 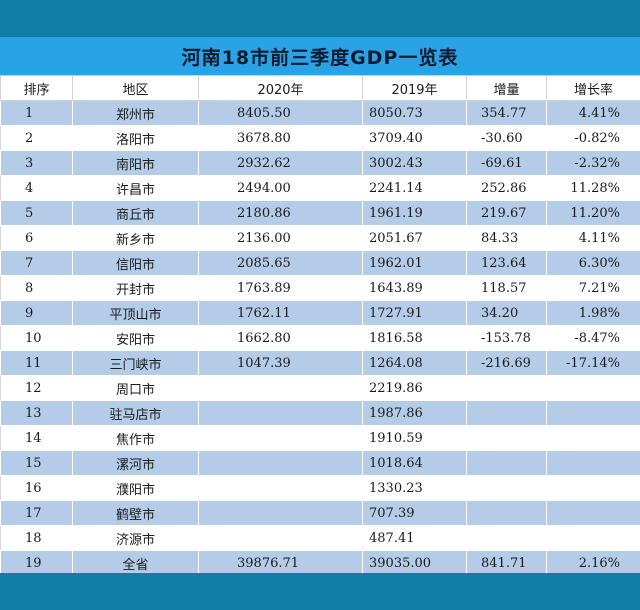 I want to click on table-row: 12 周口市 2219.86, so click(x=320, y=388).